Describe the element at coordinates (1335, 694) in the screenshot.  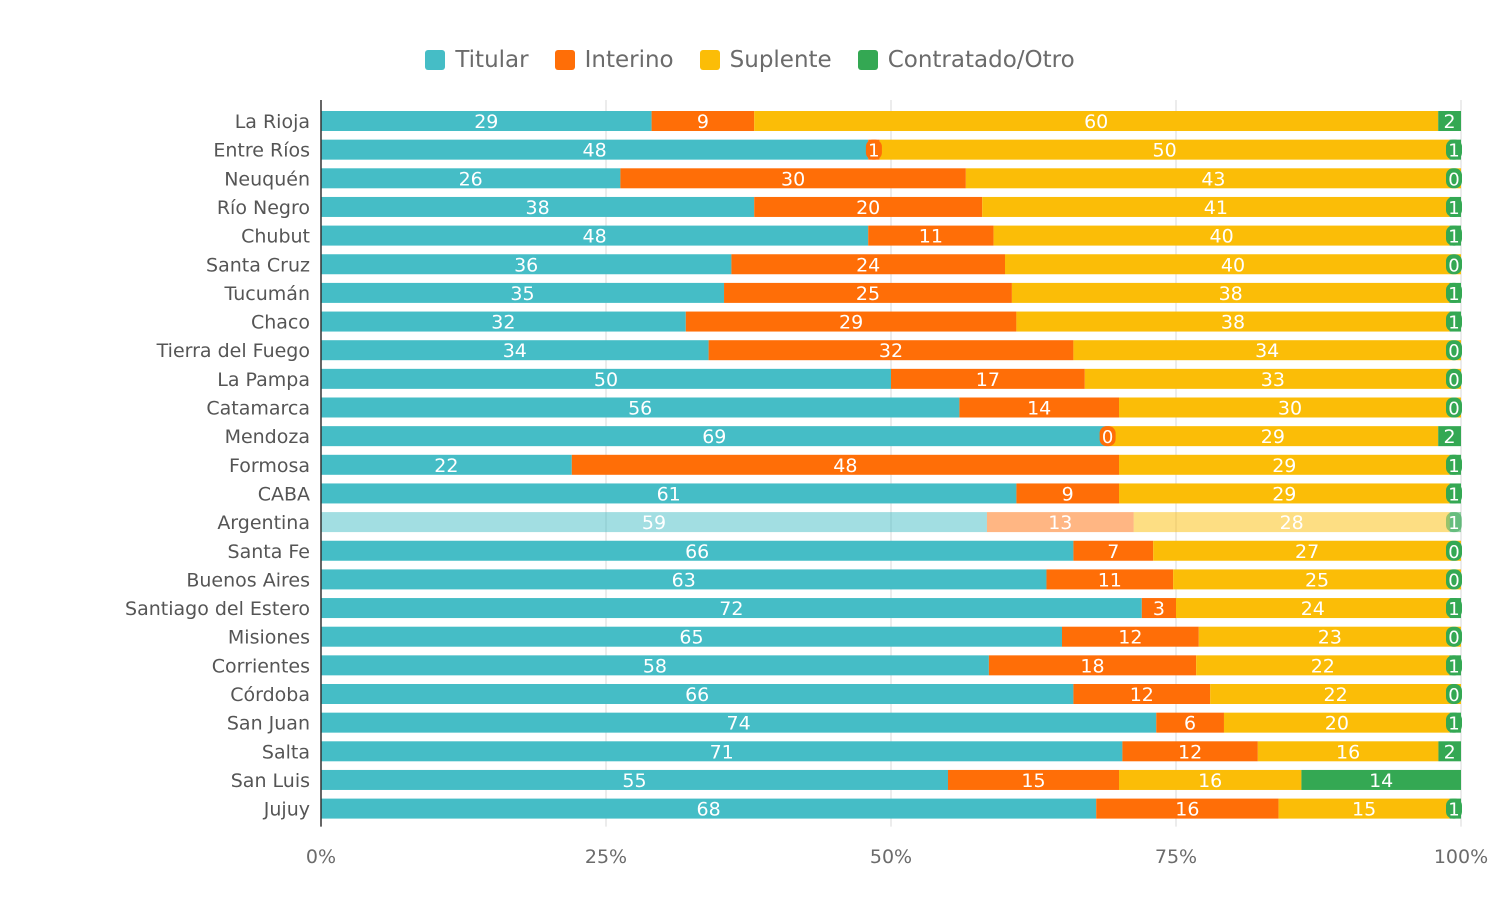
I see `bar-segment-suplente-cordoba` at that location.